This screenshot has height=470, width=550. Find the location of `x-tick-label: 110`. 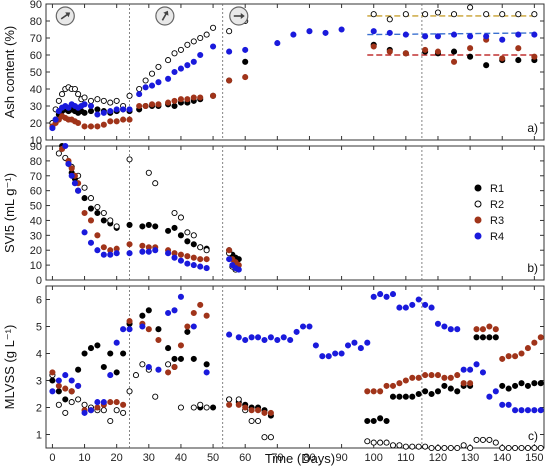

x-tick-label: 110 is located at coordinates (406, 458).